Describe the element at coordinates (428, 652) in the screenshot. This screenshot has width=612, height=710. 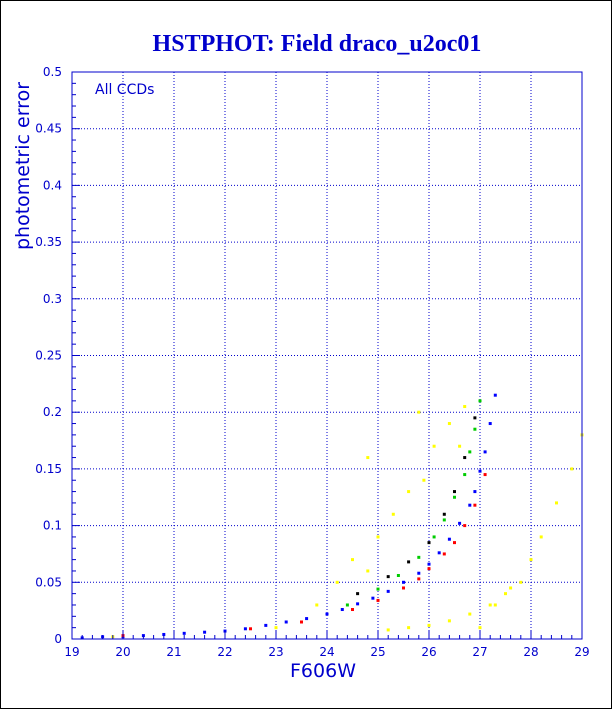
I see `x-tick-label: 26` at that location.